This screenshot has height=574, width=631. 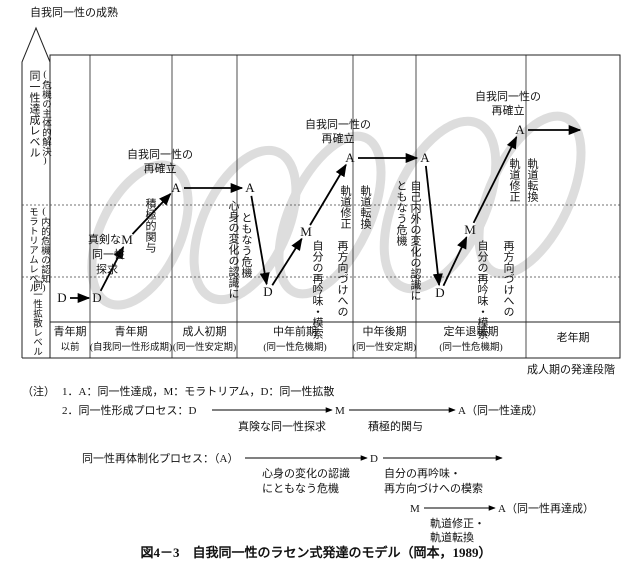 What do you see at coordinates (315, 552) in the screenshot?
I see `caption: 図4－3 自我同一性のラセン式発達のモデル（岡本，1989）` at bounding box center [315, 552].